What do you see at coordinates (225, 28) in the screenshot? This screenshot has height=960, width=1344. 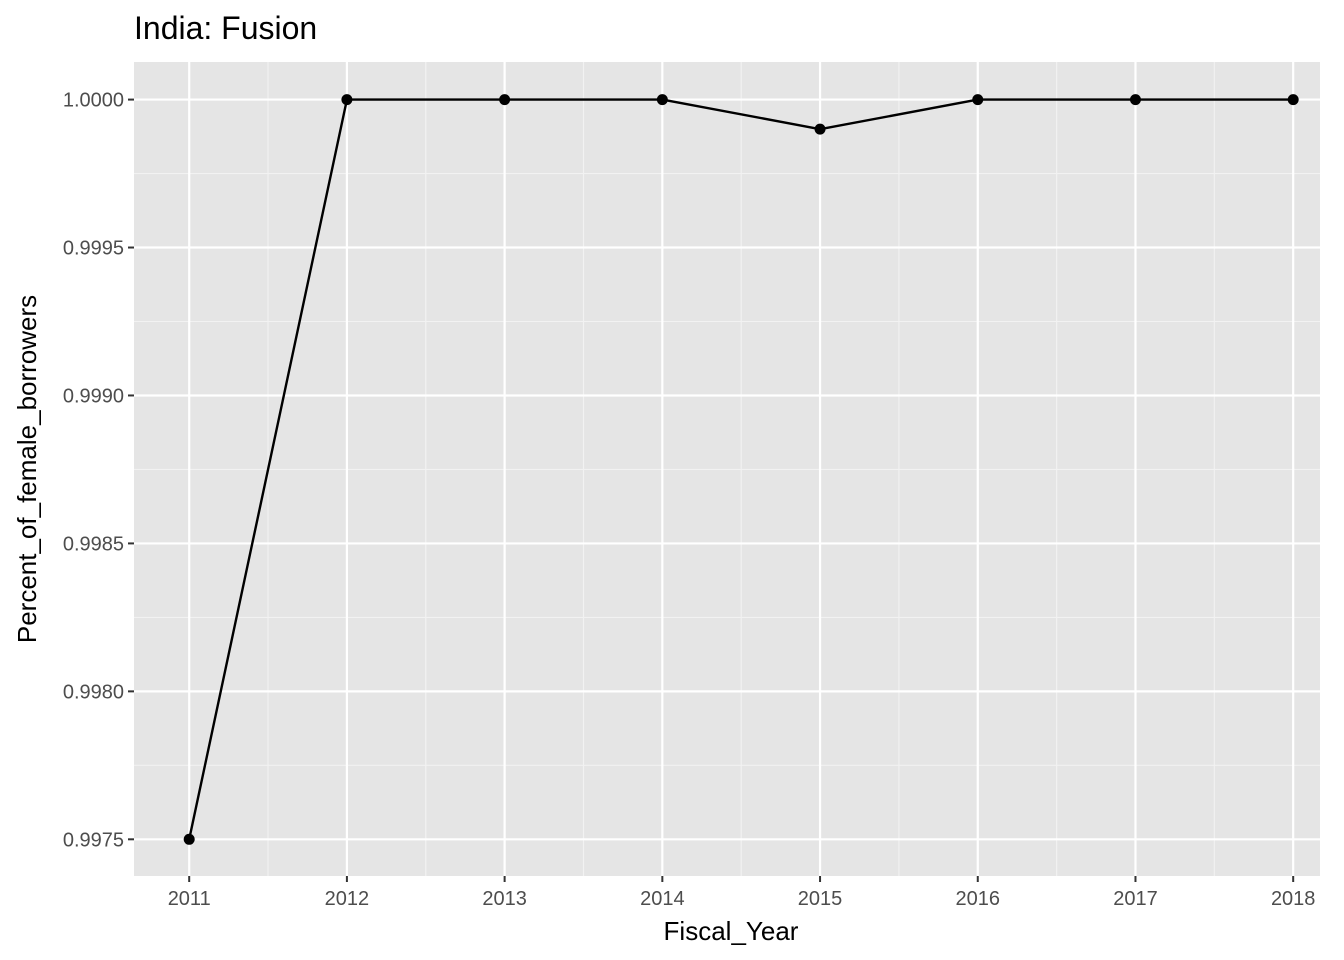 I see `chart-title: India: Fusion` at bounding box center [225, 28].